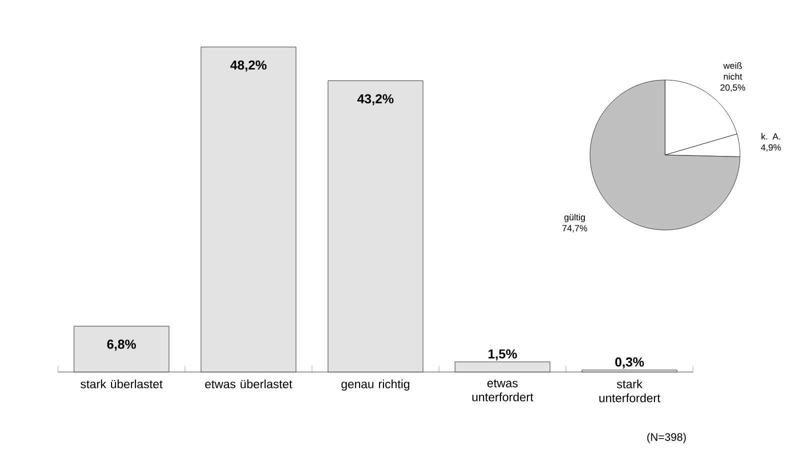 This screenshot has width=799, height=458. What do you see at coordinates (733, 88) in the screenshot?
I see `data-label: 20,5%` at bounding box center [733, 88].